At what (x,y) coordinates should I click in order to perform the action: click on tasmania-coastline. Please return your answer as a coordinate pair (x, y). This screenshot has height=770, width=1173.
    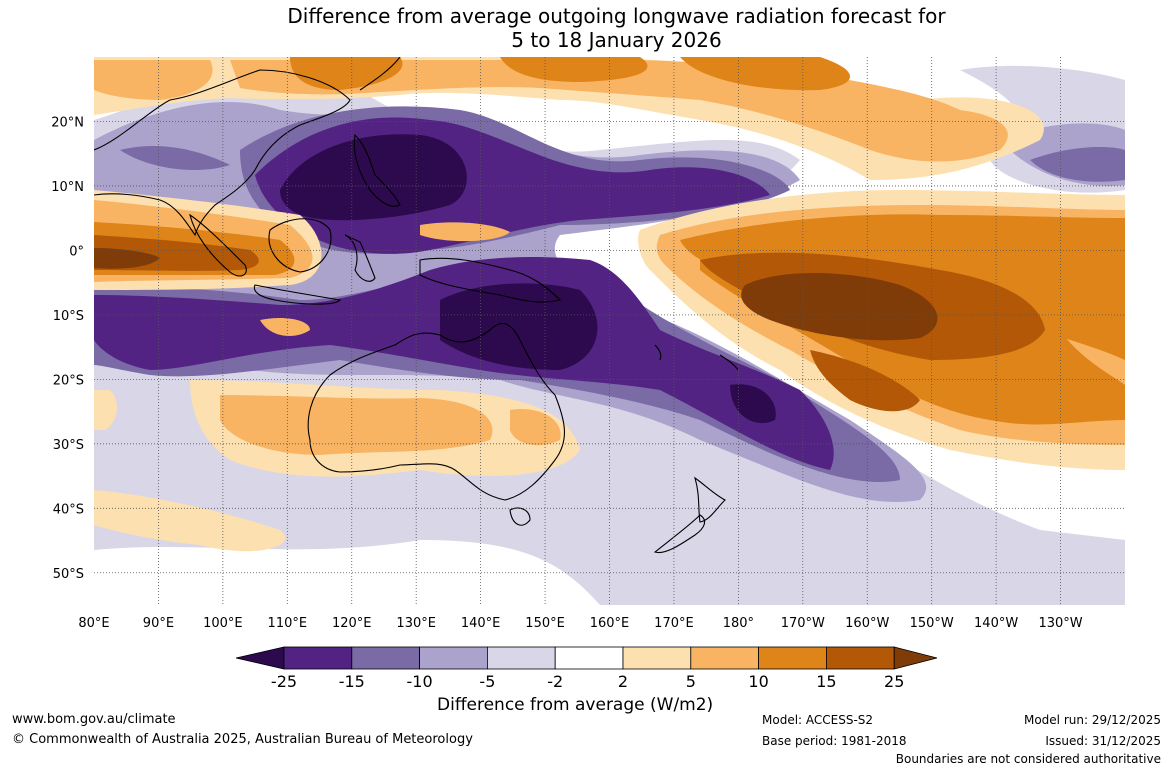
    Looking at the image, I should click on (520, 516).